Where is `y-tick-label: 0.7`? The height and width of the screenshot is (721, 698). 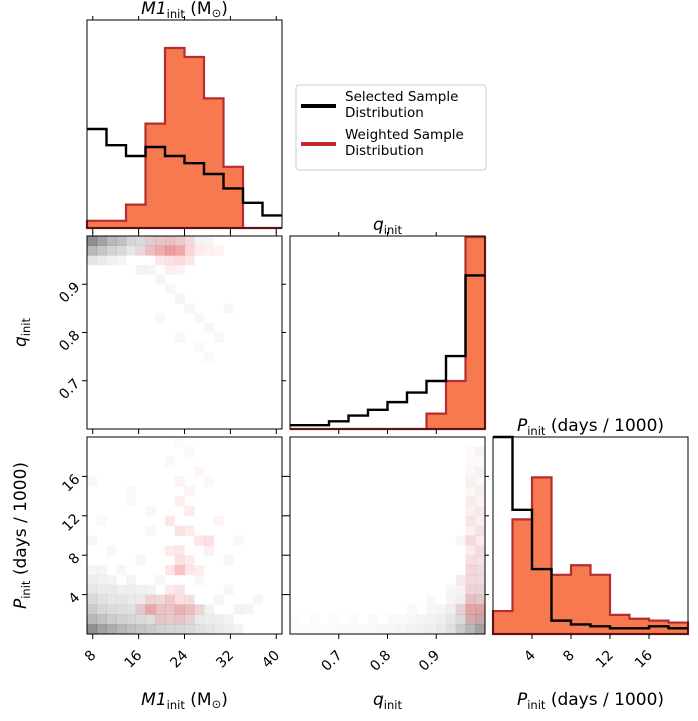 y-tick-label: 0.7 is located at coordinates (69, 389).